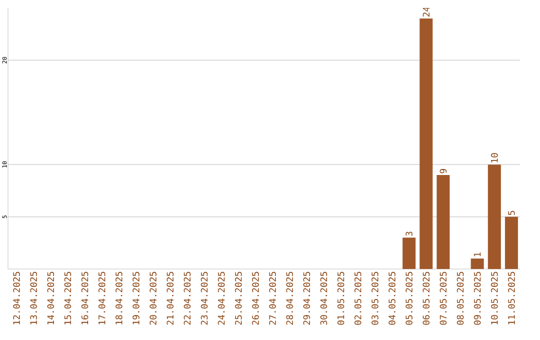 The width and height of the screenshot is (540, 340). I want to click on x-tick-label: 16.04.2025, so click(84, 298).